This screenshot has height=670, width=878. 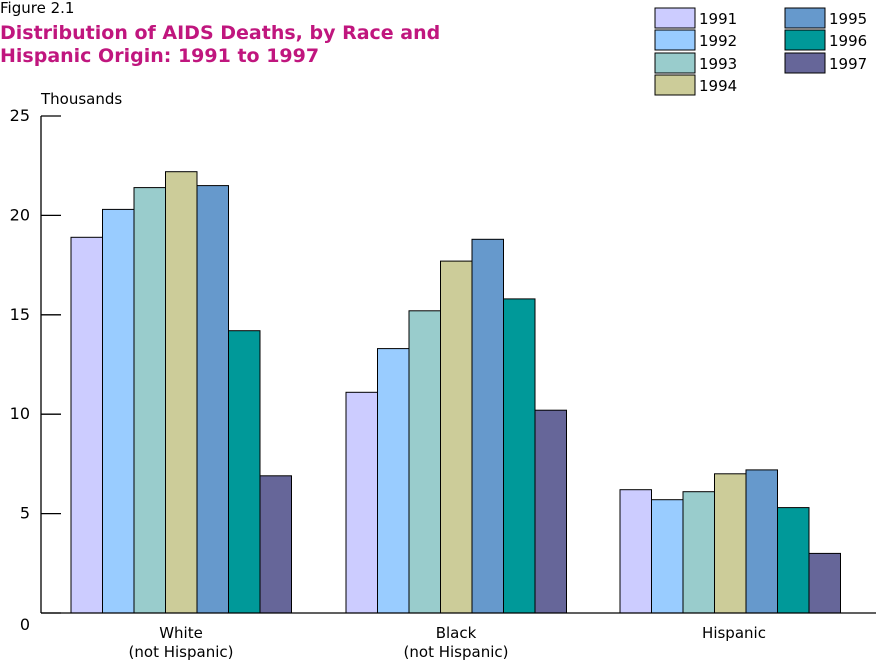 I want to click on legend-swatch-1993, so click(x=675, y=63).